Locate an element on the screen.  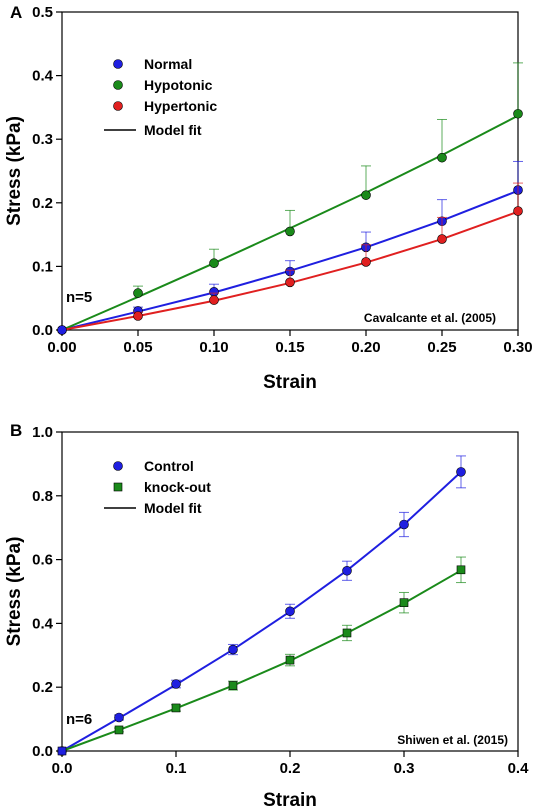
panel-a-x-tick-label: 0.05 is located at coordinates (137, 347).